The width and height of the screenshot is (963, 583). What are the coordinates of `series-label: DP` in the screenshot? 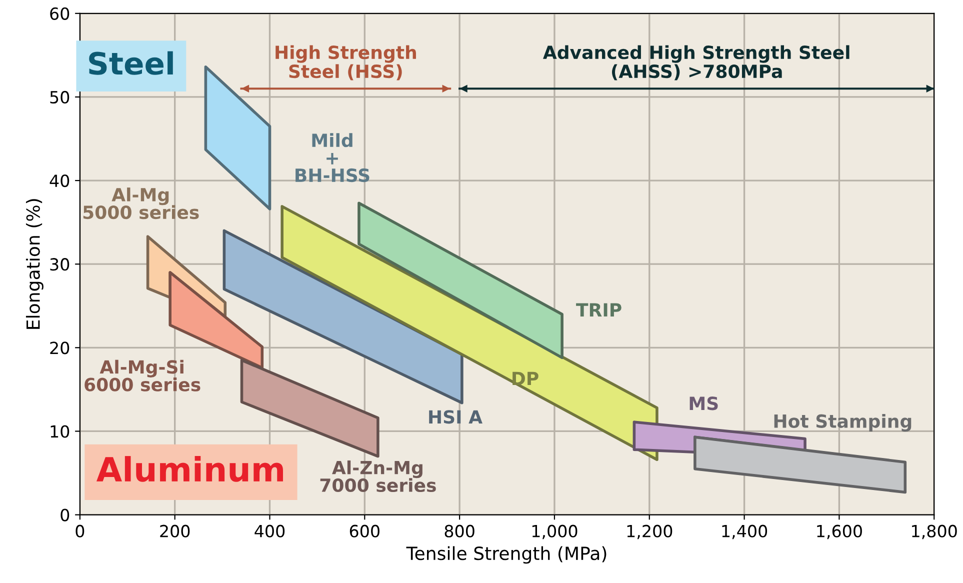 It's located at (525, 379).